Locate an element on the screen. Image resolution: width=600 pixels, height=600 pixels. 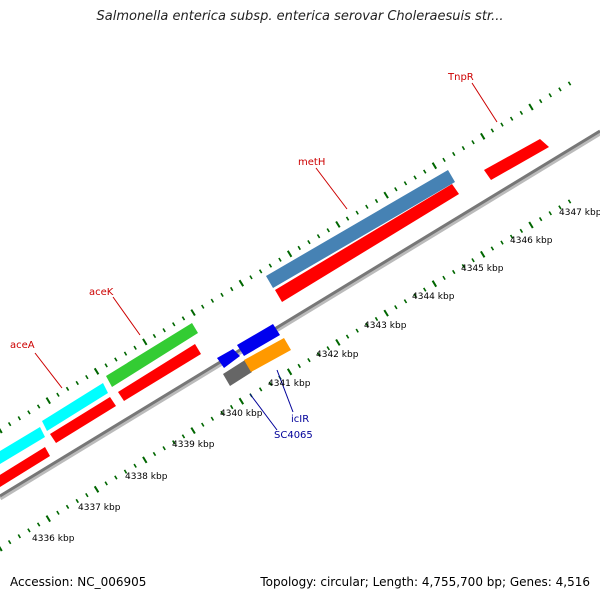
gene-label-metH: metH is located at coordinates (311, 162).